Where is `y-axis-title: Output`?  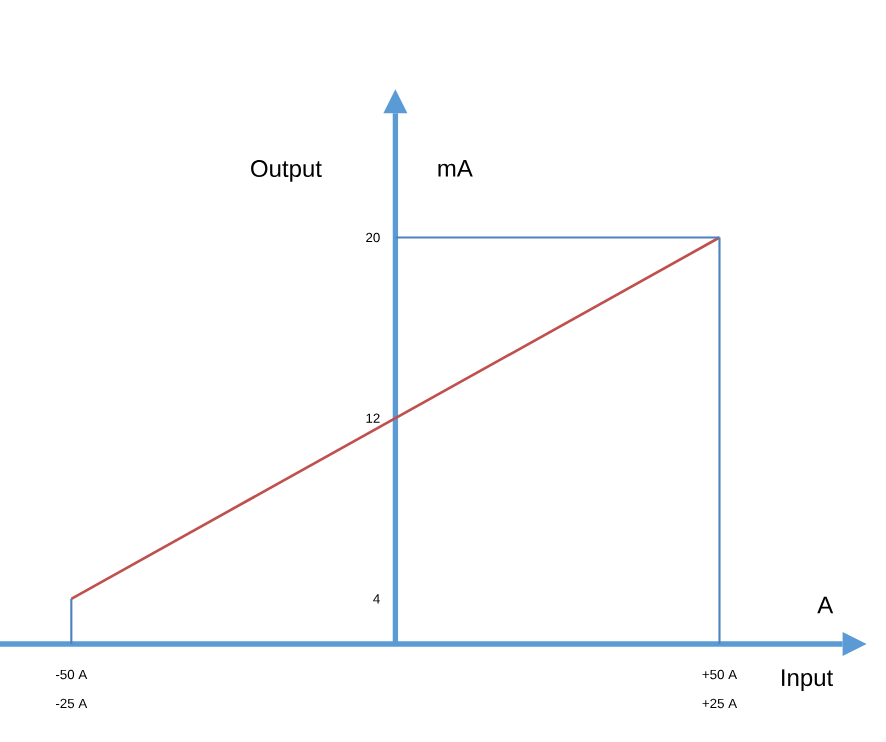 y-axis-title: Output is located at coordinates (286, 171).